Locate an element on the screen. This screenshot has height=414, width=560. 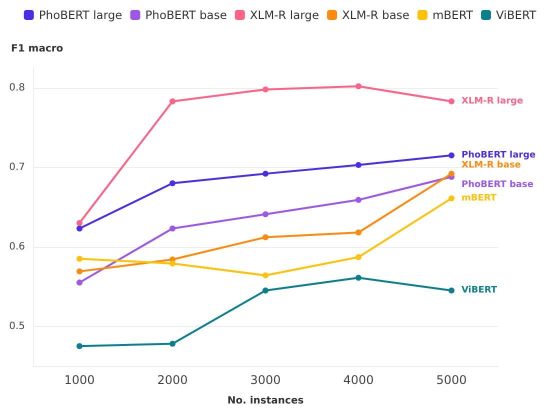
x-tick-label: 3000 is located at coordinates (265, 380).